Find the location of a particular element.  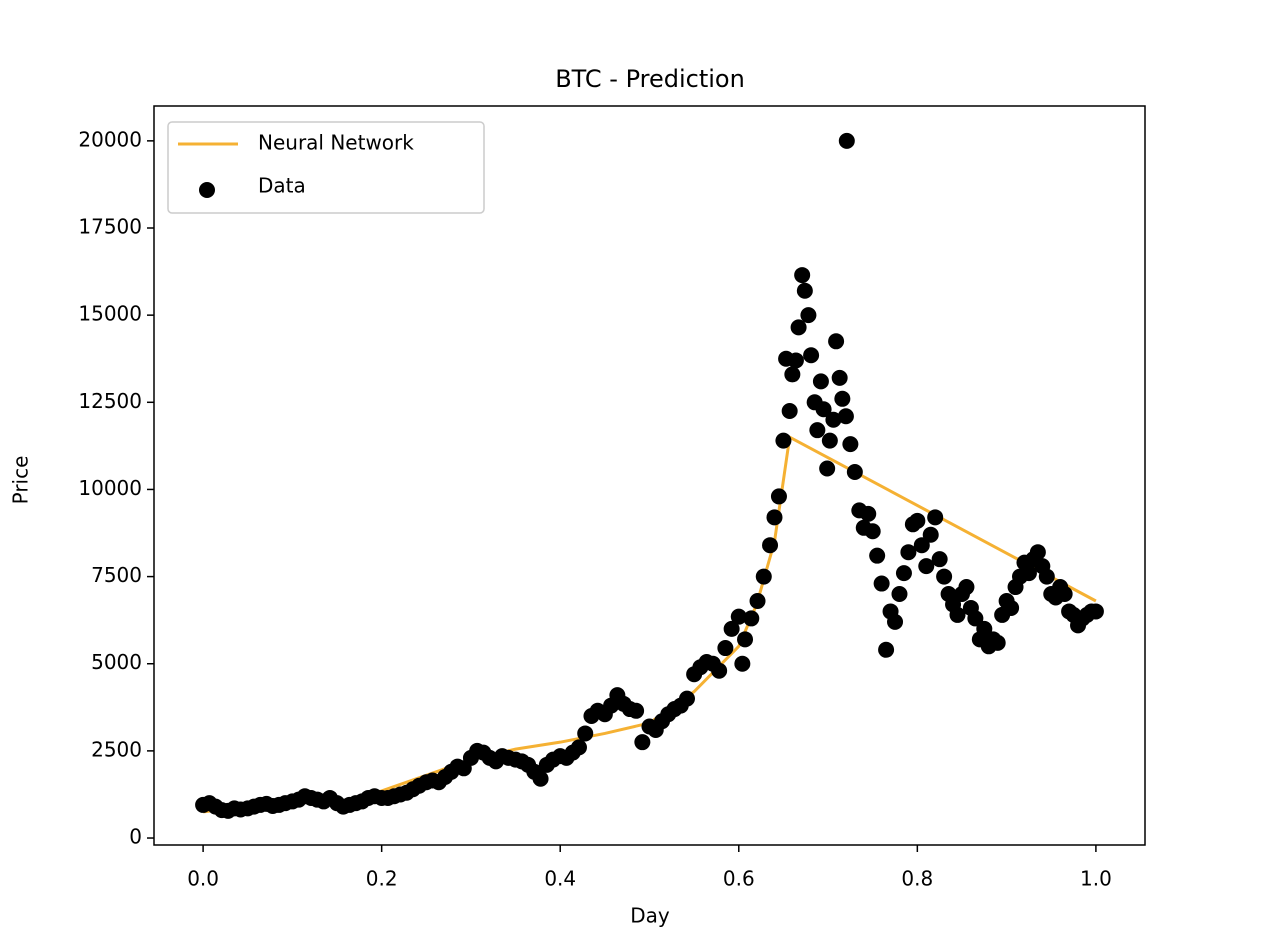

y-tick-label: 12500 is located at coordinates (110, 401).